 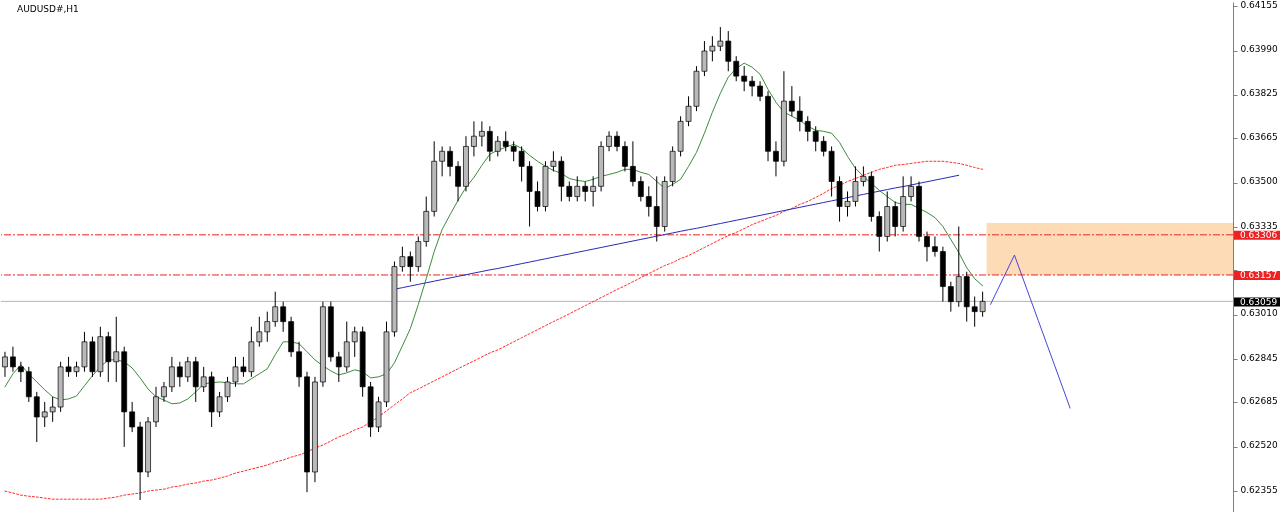 What do you see at coordinates (1259, 400) in the screenshot?
I see `y-tick-label: 0.62685` at bounding box center [1259, 400].